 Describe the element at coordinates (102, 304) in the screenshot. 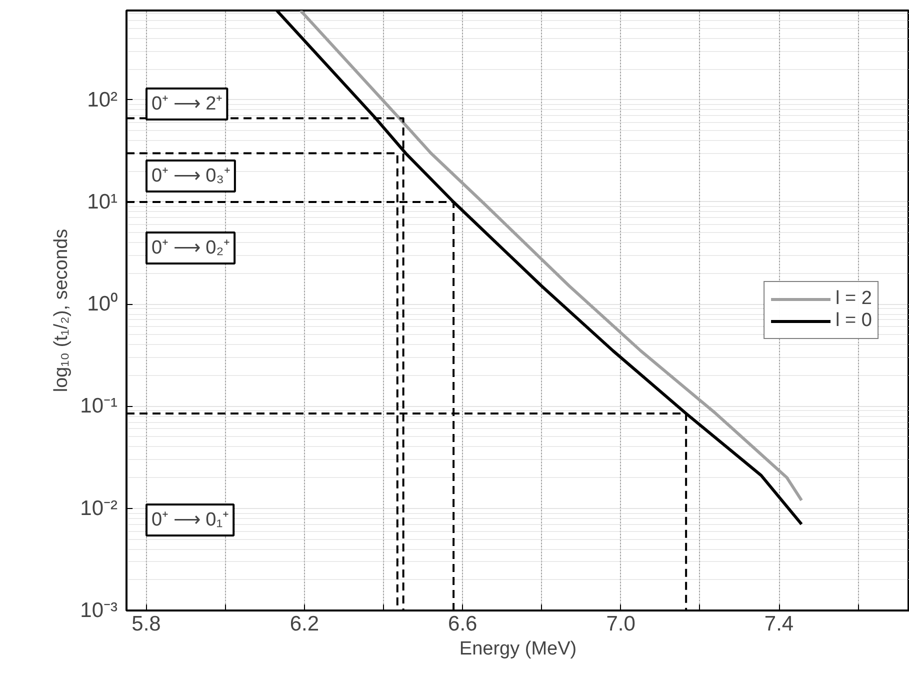

I see `y-tick-label: 10⁰` at that location.